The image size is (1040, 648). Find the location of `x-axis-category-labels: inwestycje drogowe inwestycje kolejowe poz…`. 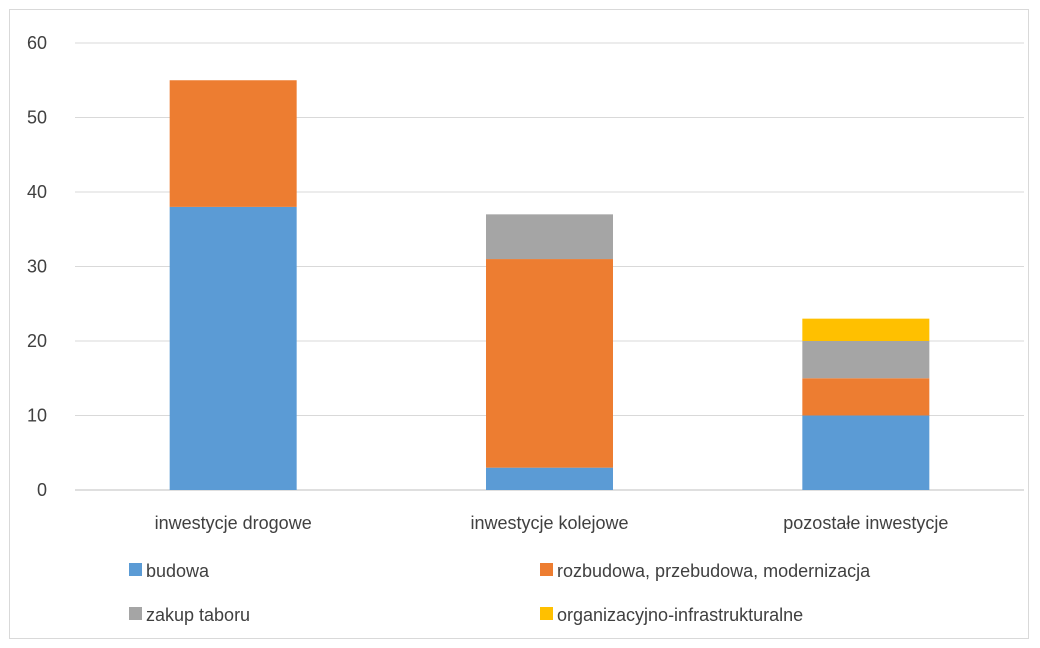

x-axis-category-labels: inwestycje drogowe inwestycje kolejowe poz… is located at coordinates (552, 523).